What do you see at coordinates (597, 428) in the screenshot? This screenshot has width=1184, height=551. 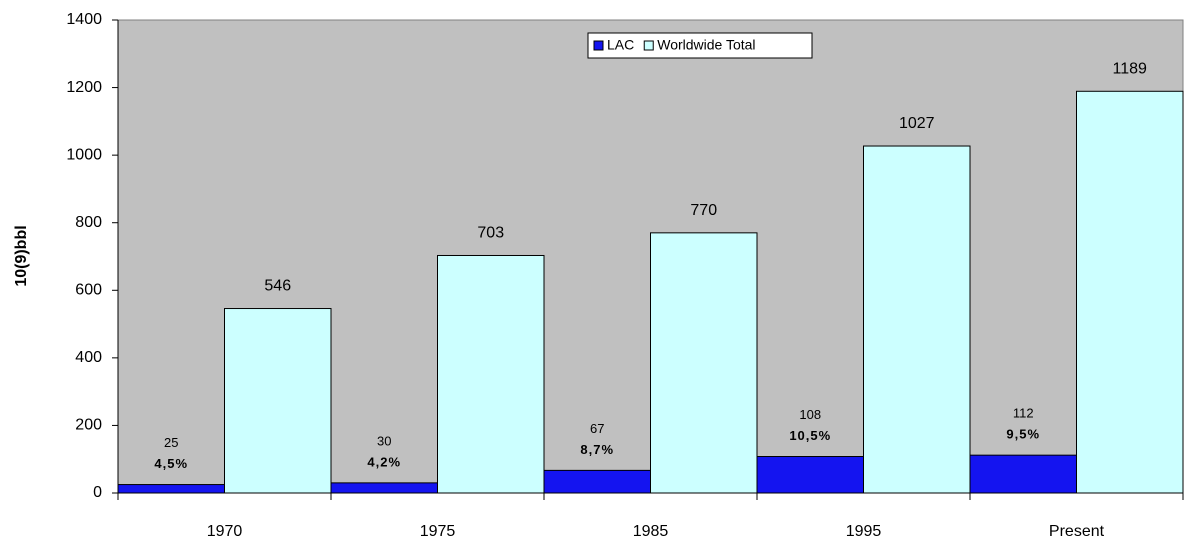 I see `data-label: 67` at bounding box center [597, 428].